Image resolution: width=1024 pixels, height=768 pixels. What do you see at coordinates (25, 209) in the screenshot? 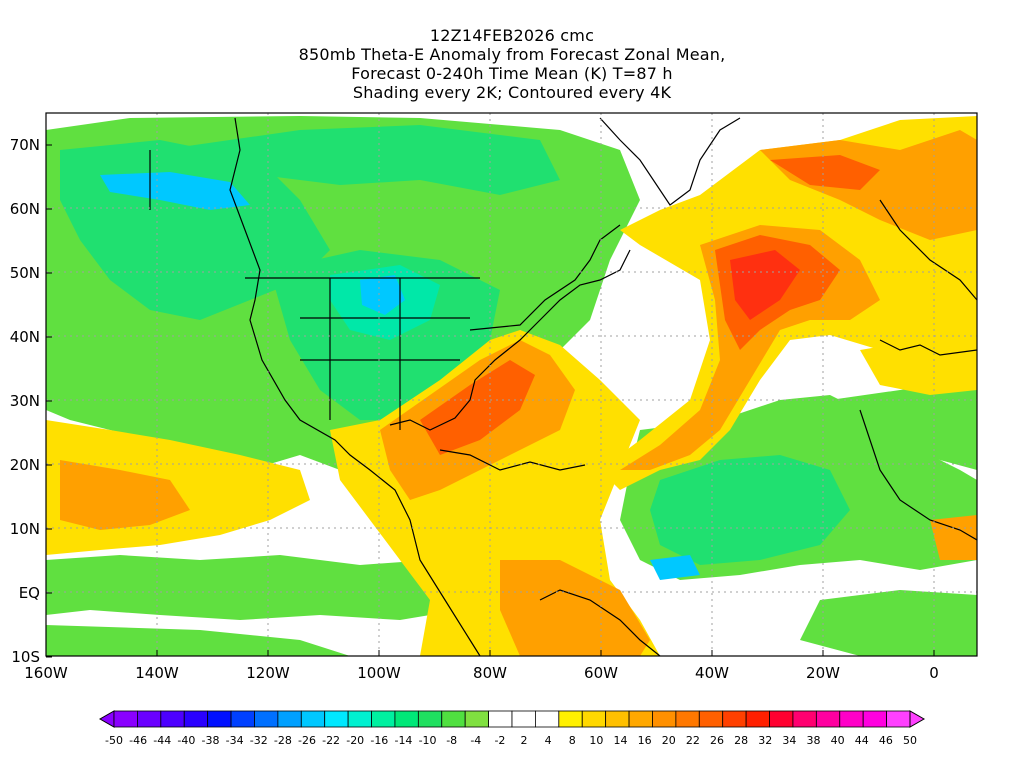
I see `latitude-label: 60N` at bounding box center [25, 209].